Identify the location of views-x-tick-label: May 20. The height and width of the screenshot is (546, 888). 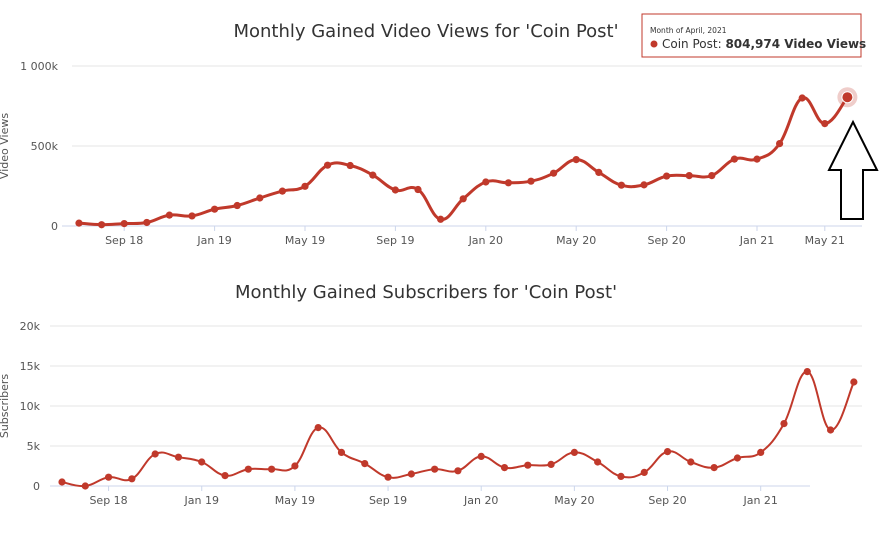
(576, 240).